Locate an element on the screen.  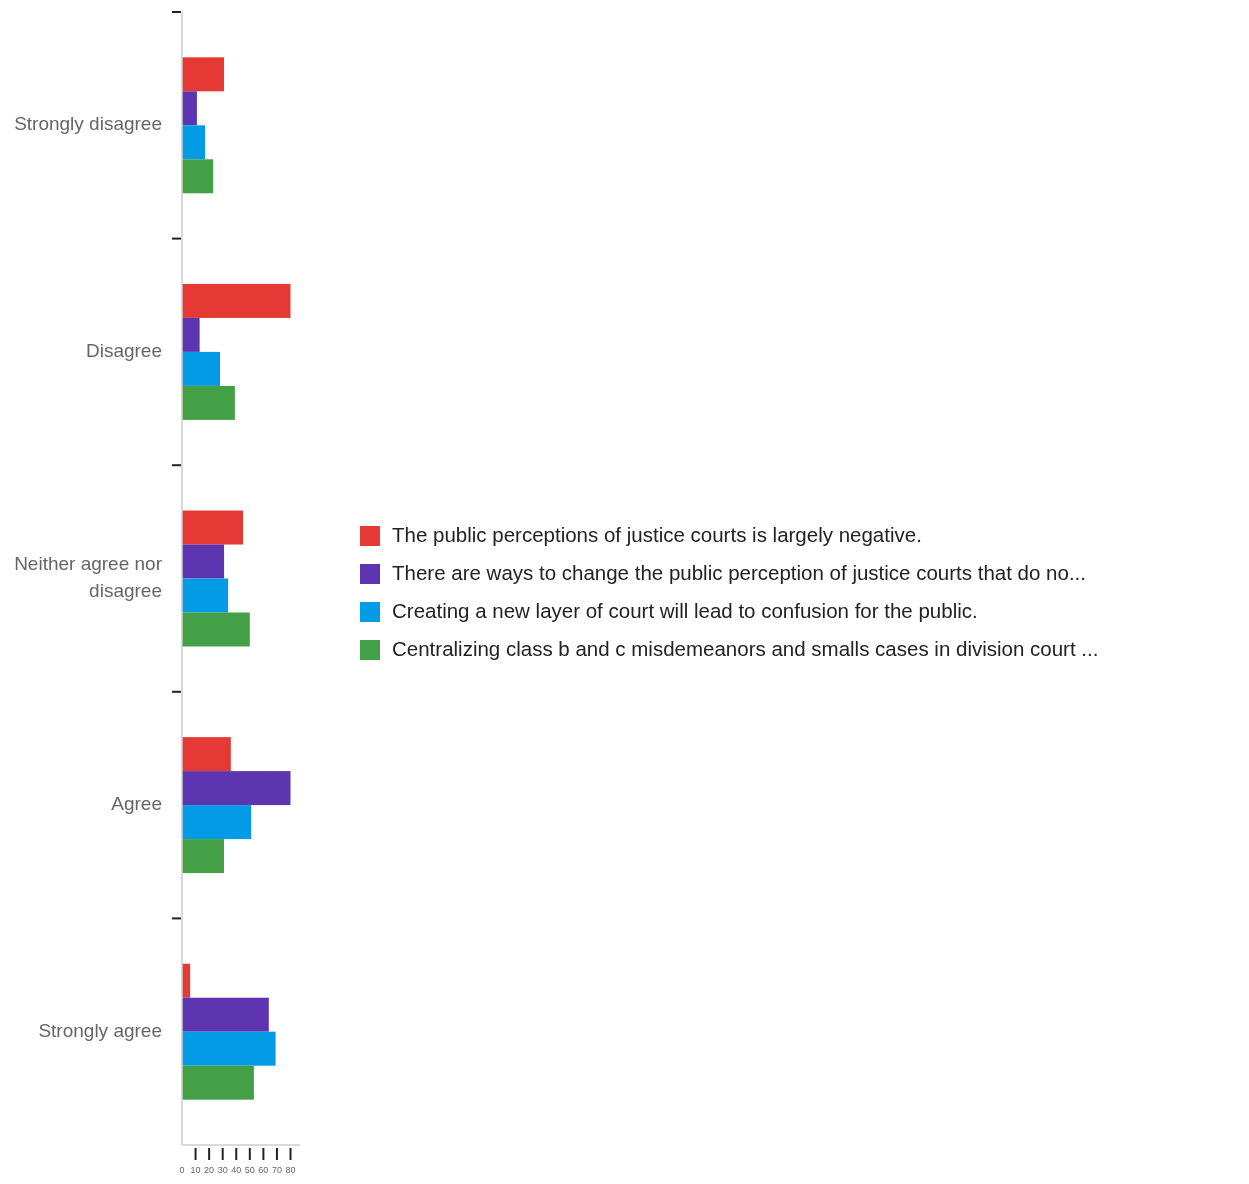
x-tick-label: 40 is located at coordinates (236, 1170).